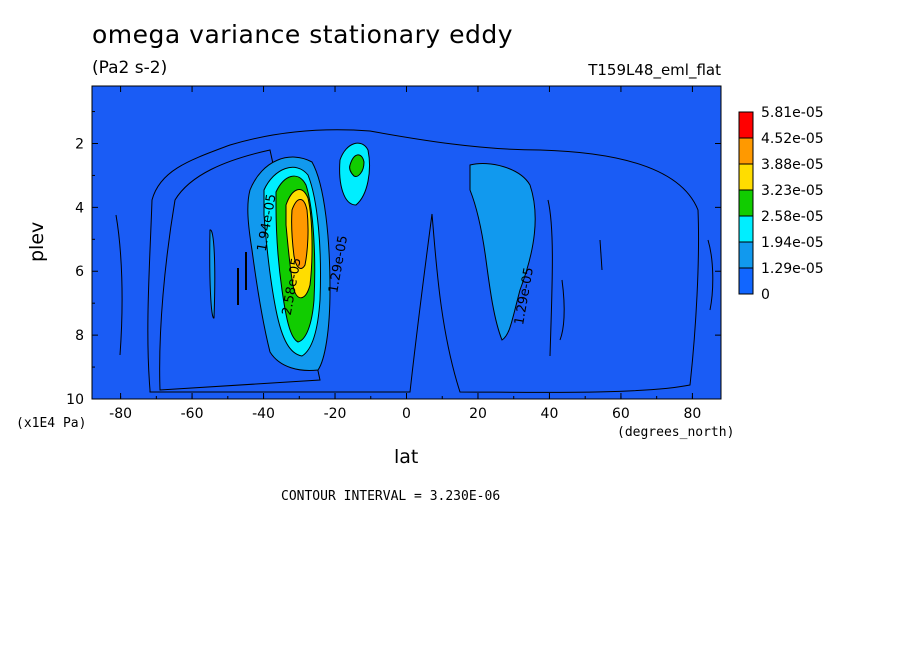  I want to click on x-tick-label: 20, so click(478, 414).